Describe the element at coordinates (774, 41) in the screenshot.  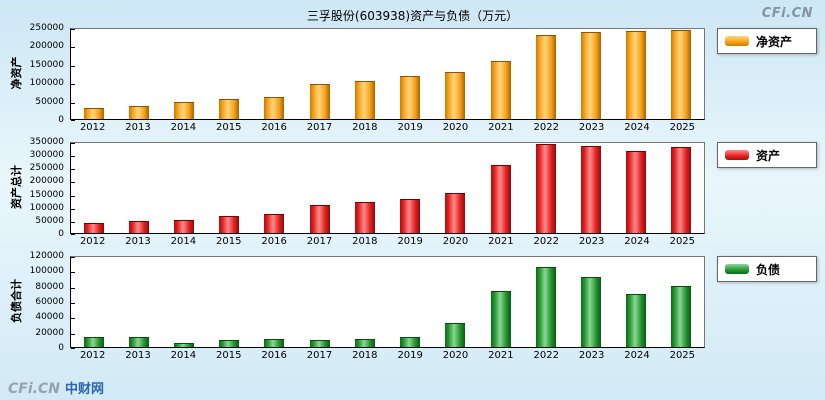
I see `legend-label: 净资产` at that location.